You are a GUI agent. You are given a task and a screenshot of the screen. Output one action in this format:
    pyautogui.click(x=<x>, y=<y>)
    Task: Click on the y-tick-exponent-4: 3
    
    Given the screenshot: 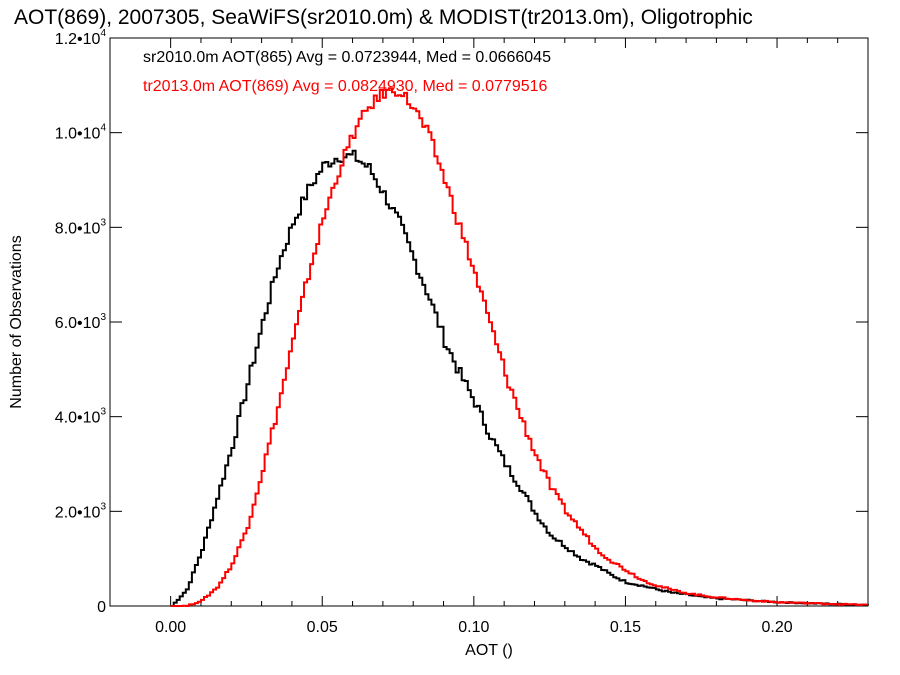 What is the action you would take?
    pyautogui.click(x=103, y=222)
    